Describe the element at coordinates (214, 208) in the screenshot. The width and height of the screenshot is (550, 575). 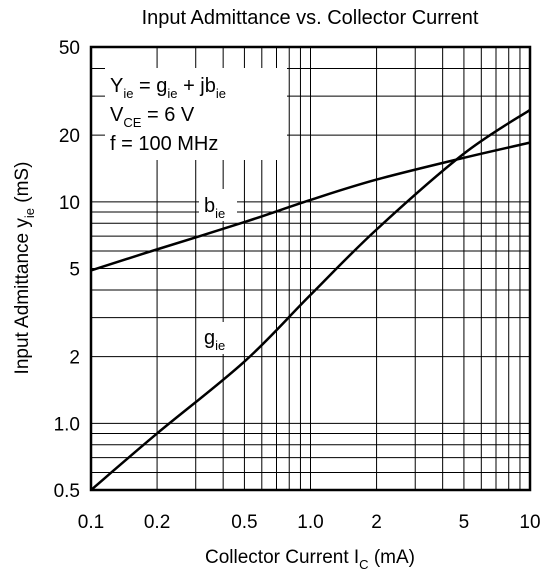
I see `series-label-bie: bie` at that location.